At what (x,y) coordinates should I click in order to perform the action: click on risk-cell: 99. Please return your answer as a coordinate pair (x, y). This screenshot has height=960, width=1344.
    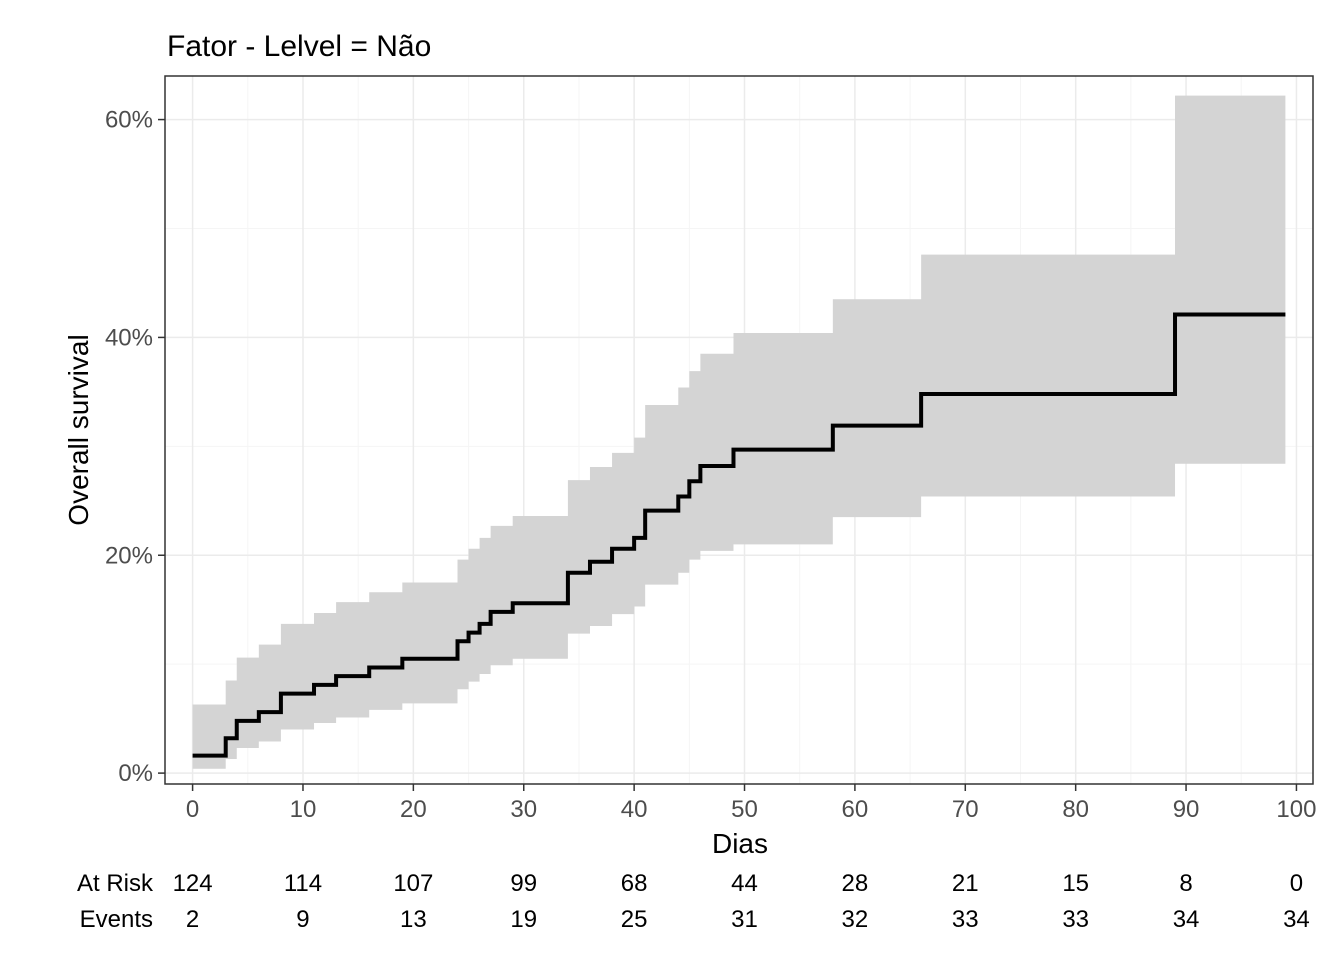
    Looking at the image, I should click on (523, 883).